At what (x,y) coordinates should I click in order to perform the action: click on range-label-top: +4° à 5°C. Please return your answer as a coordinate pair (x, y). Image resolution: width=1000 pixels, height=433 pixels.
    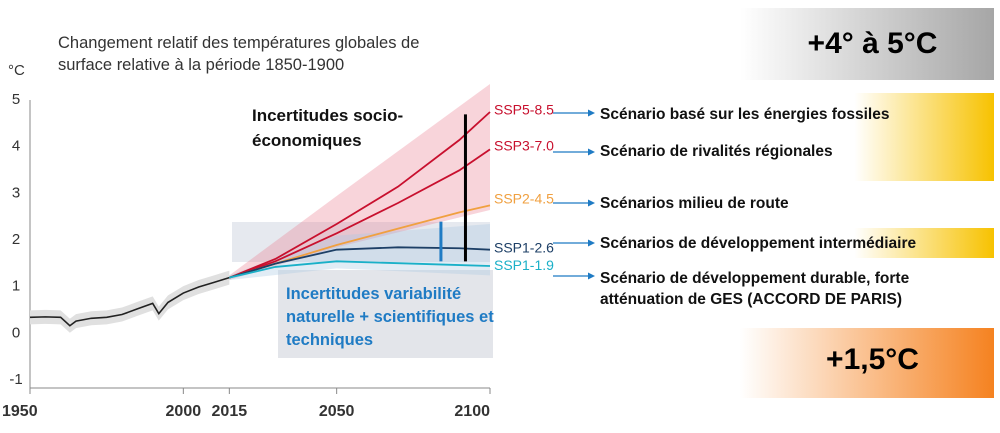
    Looking at the image, I should click on (872, 43).